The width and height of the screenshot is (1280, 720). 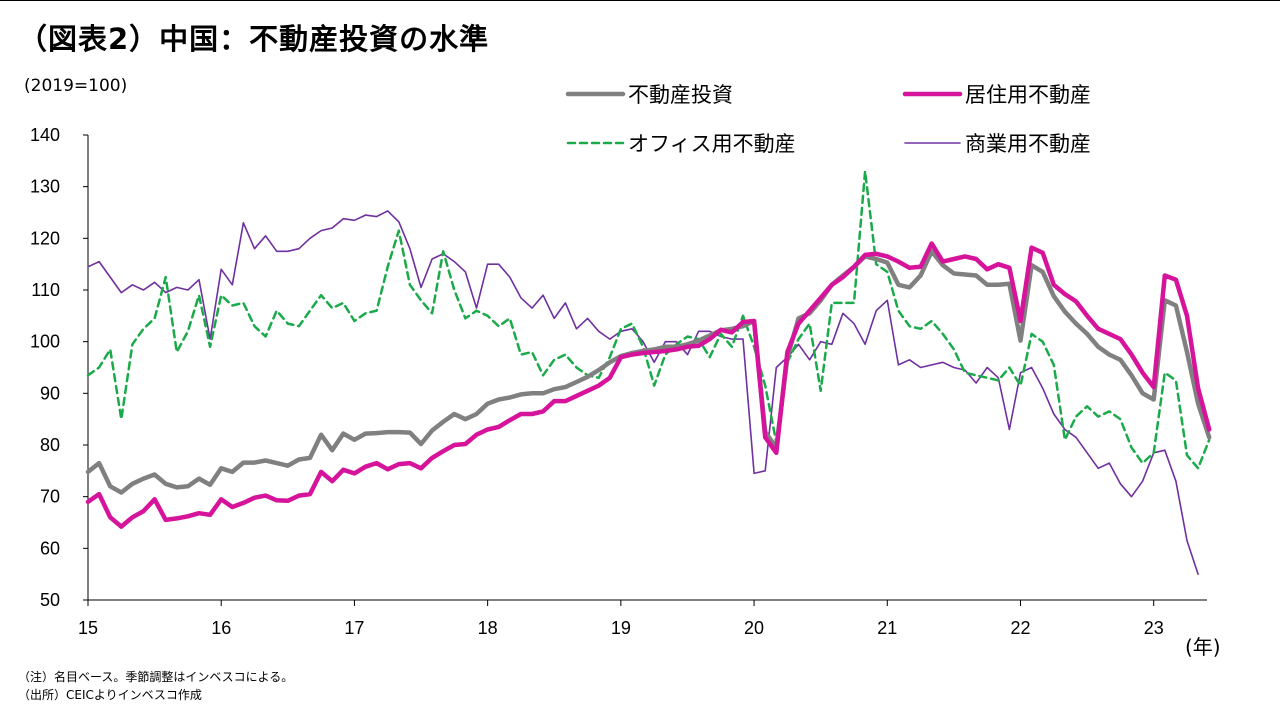 What do you see at coordinates (1154, 628) in the screenshot?
I see `x-tick-label: 23` at bounding box center [1154, 628].